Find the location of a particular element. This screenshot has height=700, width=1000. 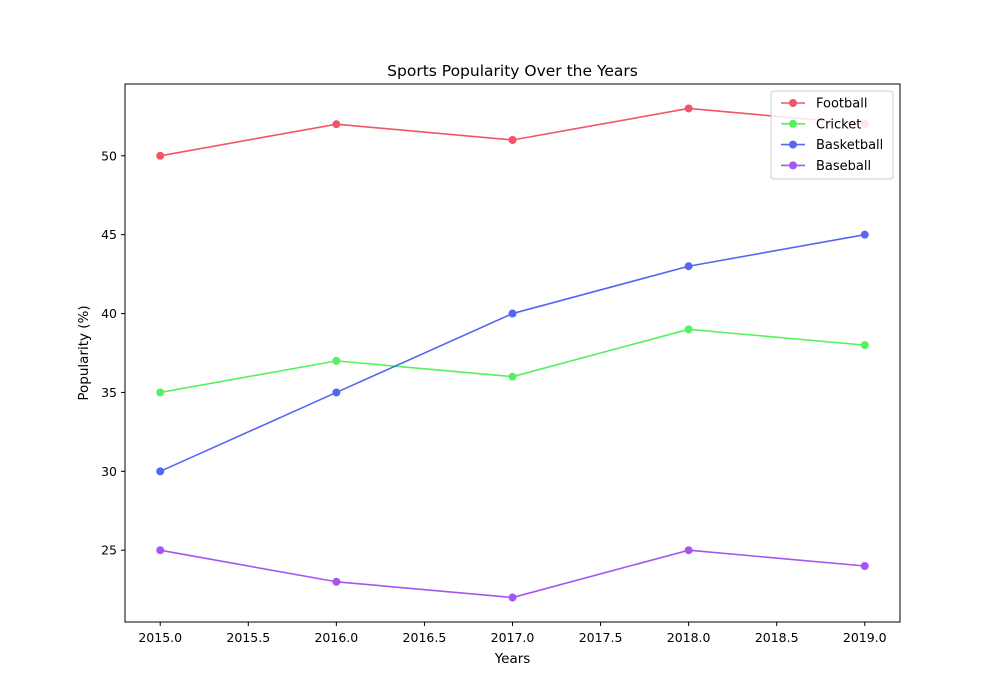

y-tick-label: 40 is located at coordinates (109, 313).